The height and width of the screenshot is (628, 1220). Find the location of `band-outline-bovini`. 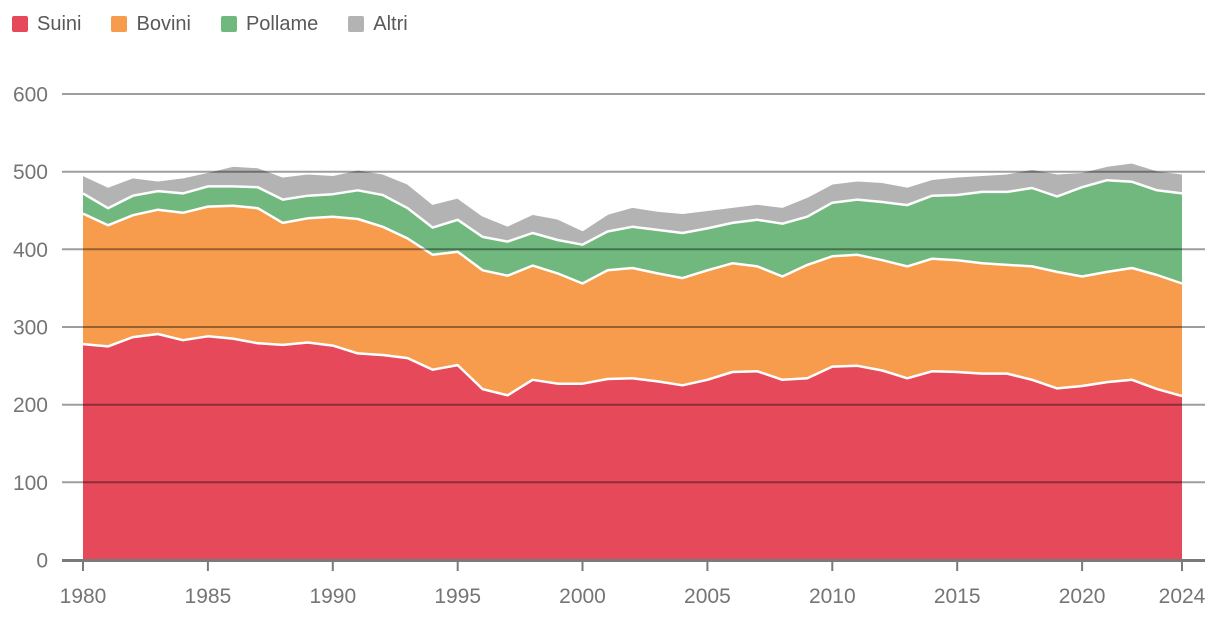

band-outline-bovini is located at coordinates (632, 244).